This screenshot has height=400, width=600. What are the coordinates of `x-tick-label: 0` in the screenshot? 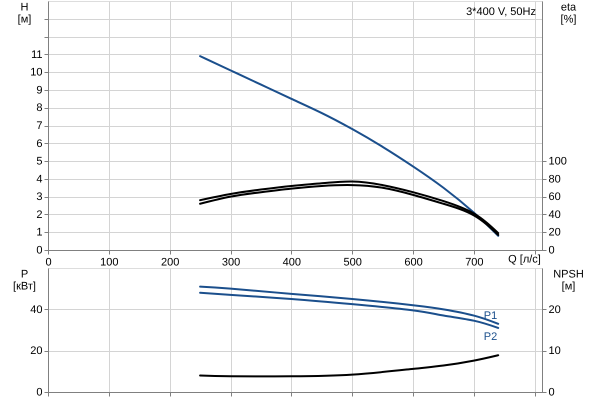 It's located at (48, 262).